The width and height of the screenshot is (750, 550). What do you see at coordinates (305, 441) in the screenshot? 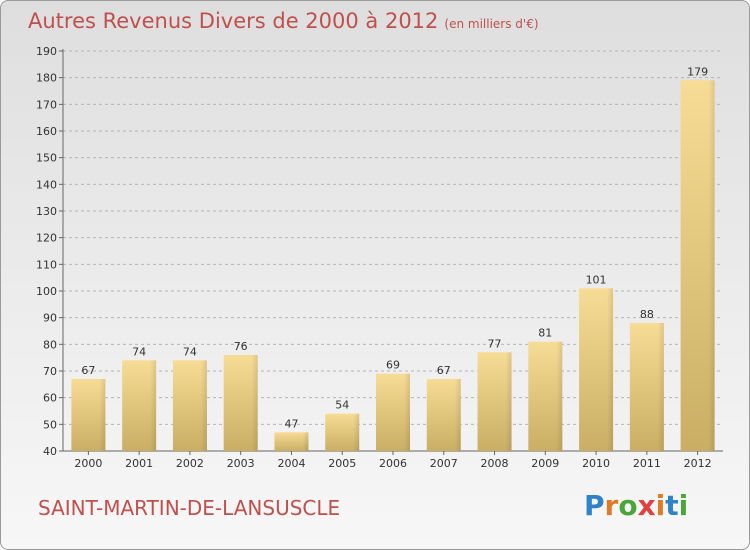
I see `bar-shade-2004` at bounding box center [305, 441].